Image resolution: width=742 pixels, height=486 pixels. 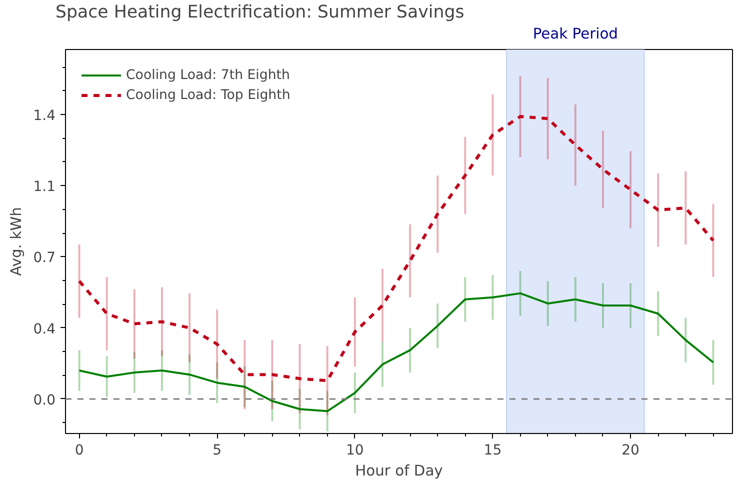 I want to click on y-axis-title: Avg. kWh, so click(x=17, y=241).